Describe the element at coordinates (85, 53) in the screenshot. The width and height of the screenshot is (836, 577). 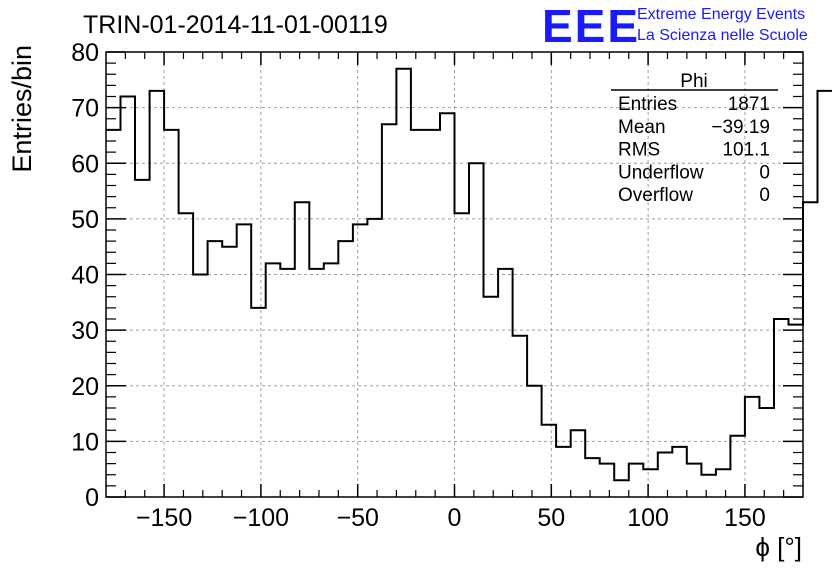
I see `y-tick-label: 80` at that location.